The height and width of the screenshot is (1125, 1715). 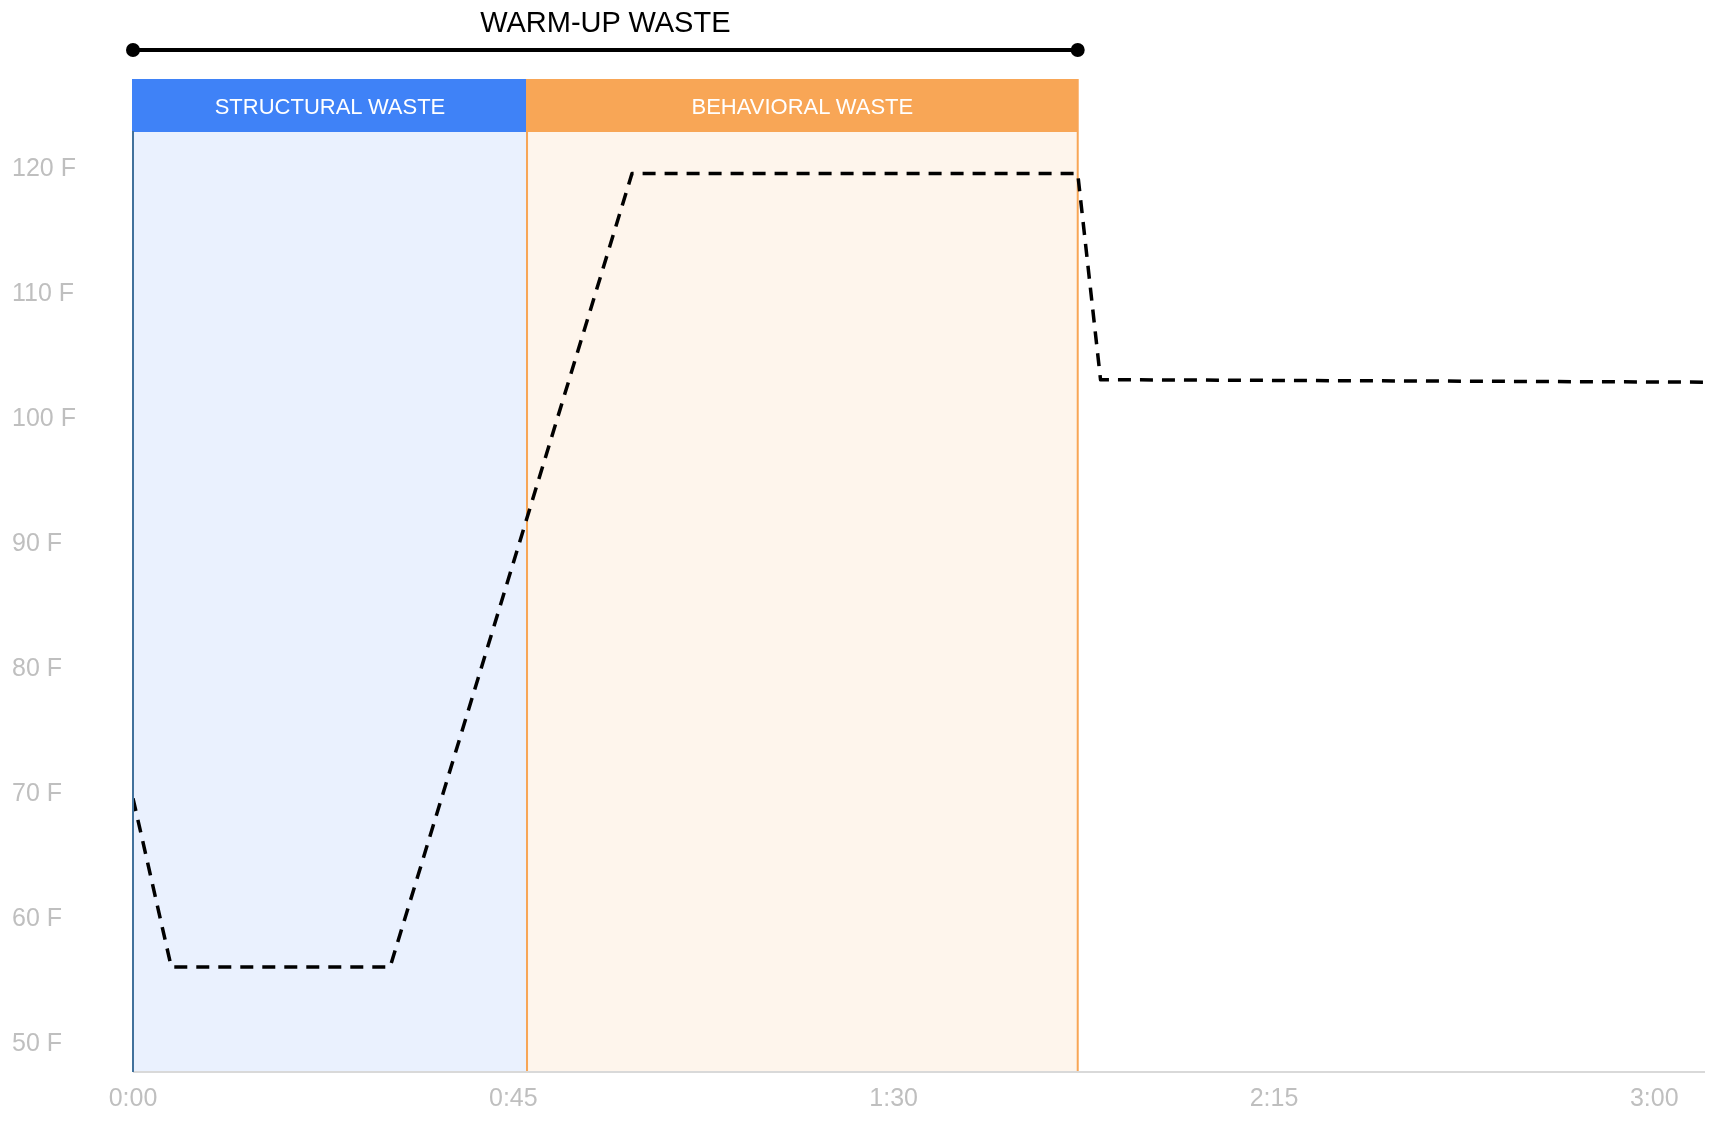 I want to click on y-tick-label: 100 F, so click(x=44, y=417).